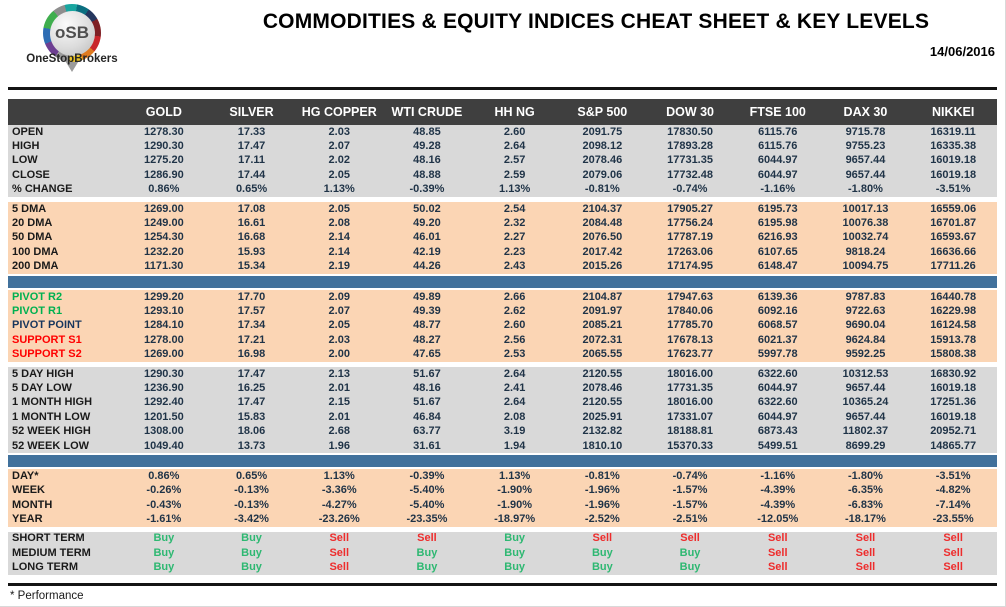 The height and width of the screenshot is (607, 1006). I want to click on value-cell: 1232.20, so click(163, 251).